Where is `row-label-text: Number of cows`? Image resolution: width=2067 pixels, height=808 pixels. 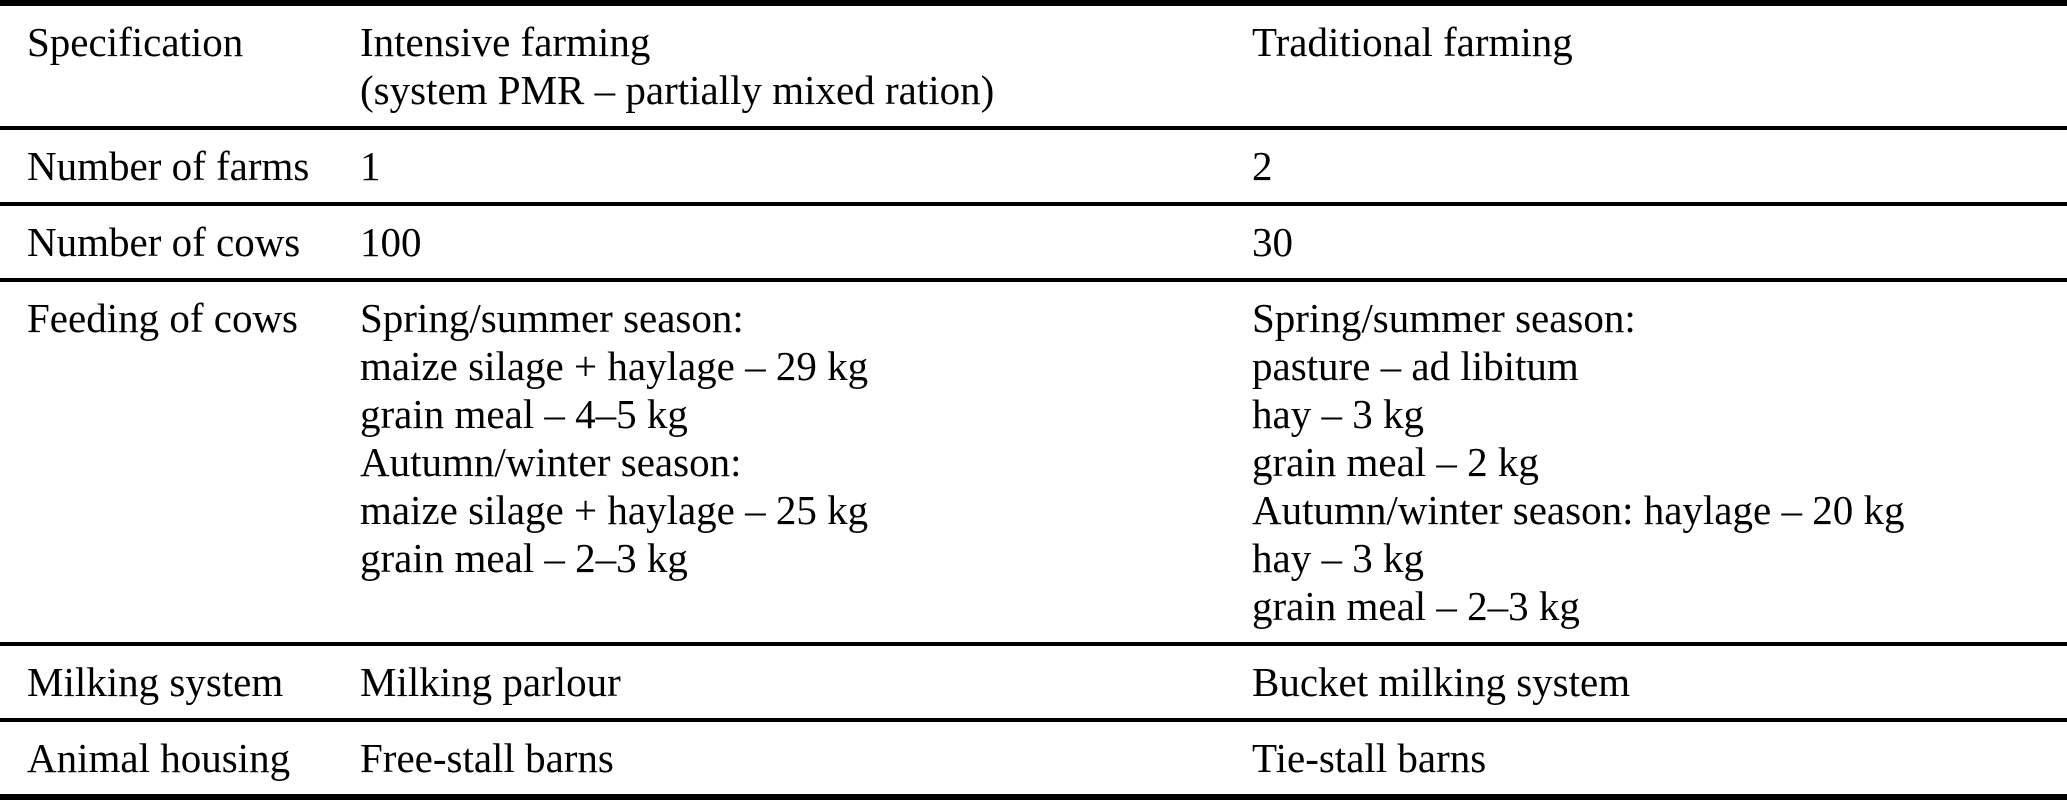
row-label-text: Number of cows is located at coordinates (164, 242).